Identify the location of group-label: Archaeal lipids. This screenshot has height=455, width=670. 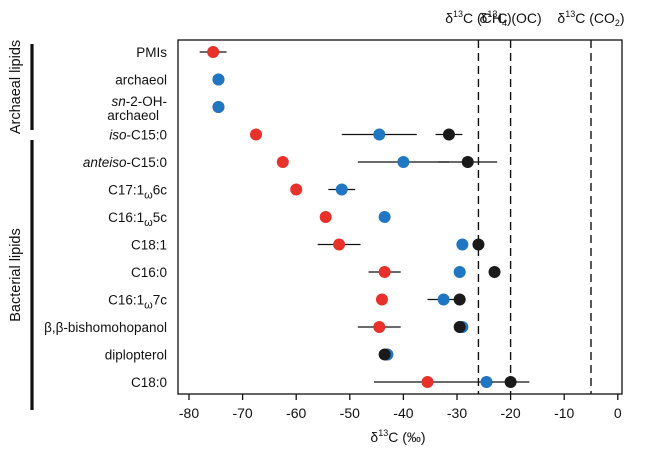
(16, 87).